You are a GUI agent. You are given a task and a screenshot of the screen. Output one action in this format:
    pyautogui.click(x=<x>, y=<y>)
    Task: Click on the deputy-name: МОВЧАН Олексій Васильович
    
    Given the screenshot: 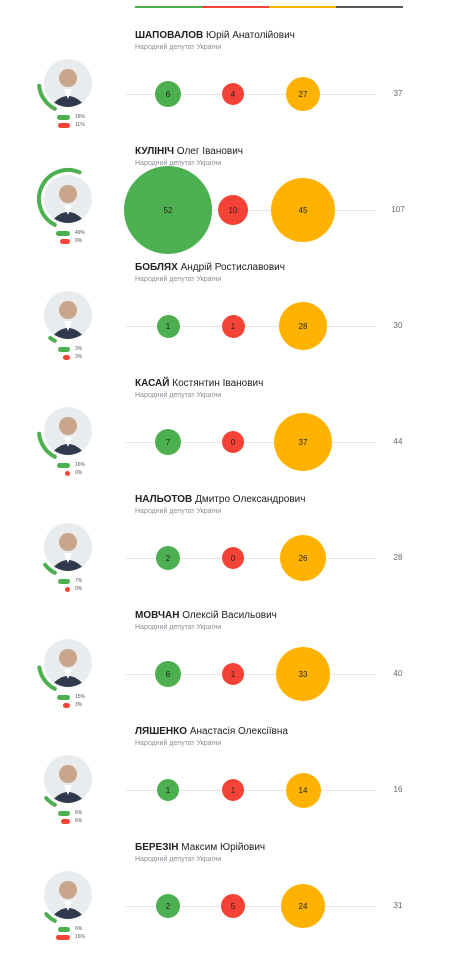 What is the action you would take?
    pyautogui.click(x=206, y=615)
    